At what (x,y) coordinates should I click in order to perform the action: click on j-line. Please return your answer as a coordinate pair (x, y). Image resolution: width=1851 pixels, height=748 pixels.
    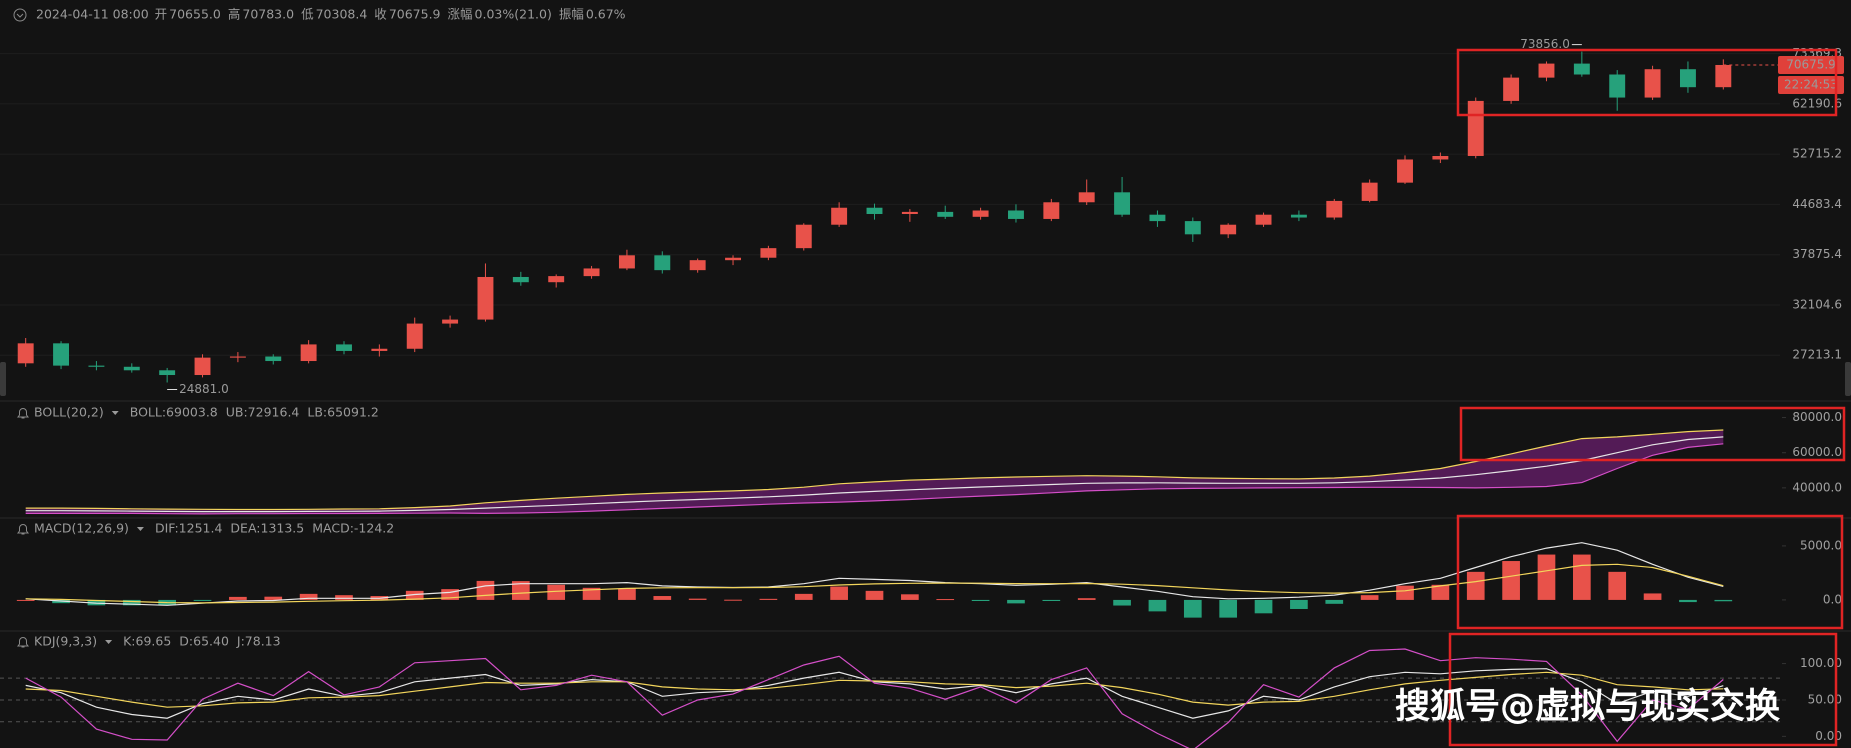
    Looking at the image, I should click on (874, 698).